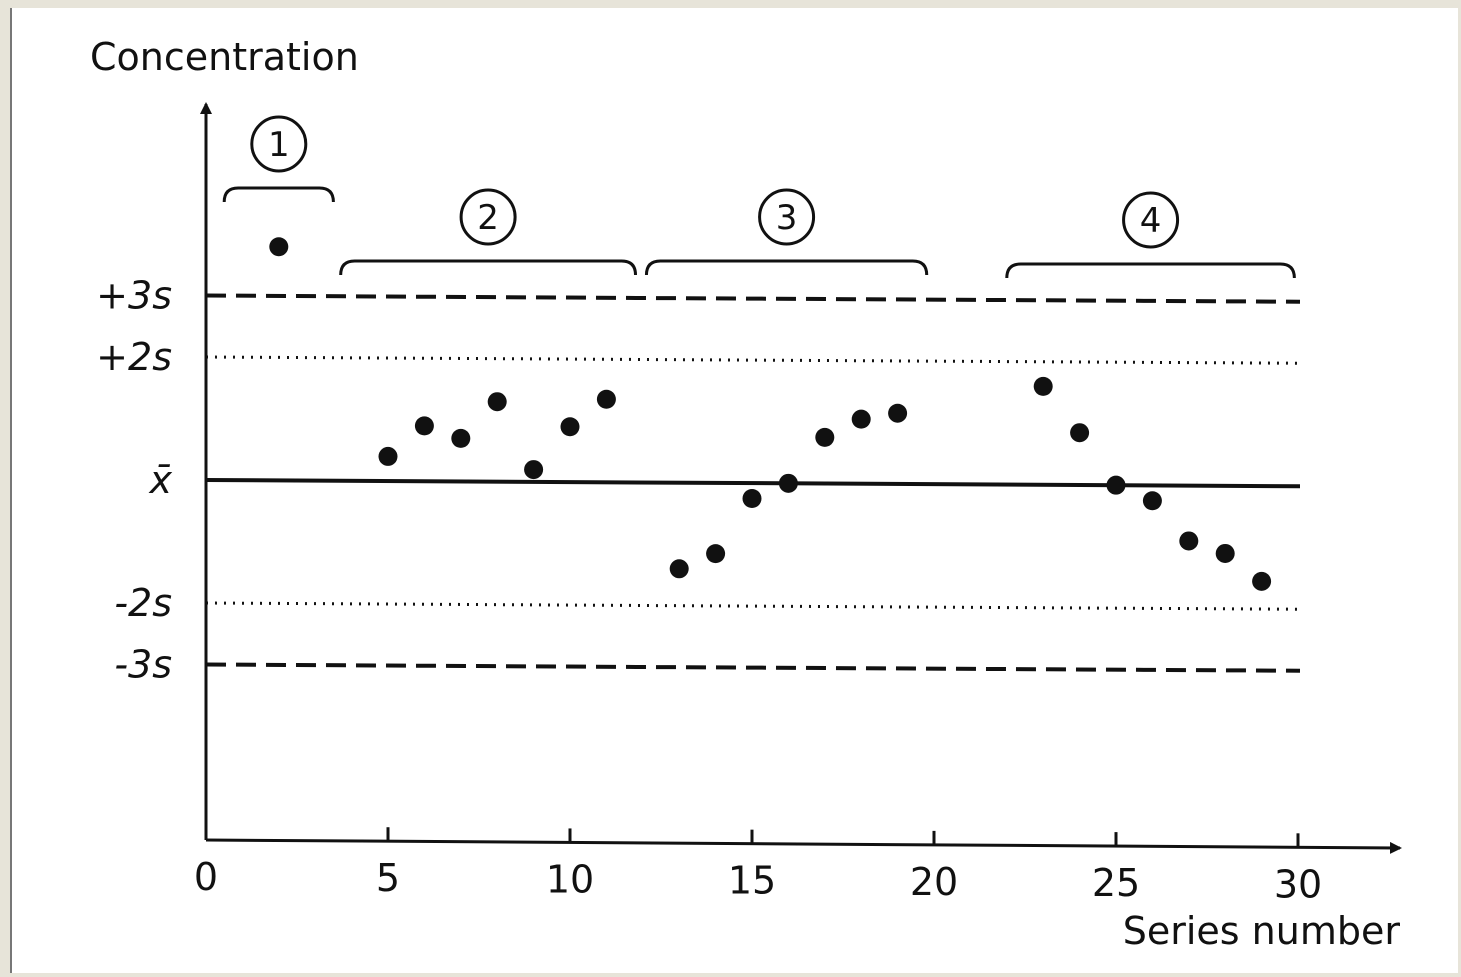 This screenshot has height=977, width=1461. I want to click on x-tick-label-4: 20, so click(934, 882).